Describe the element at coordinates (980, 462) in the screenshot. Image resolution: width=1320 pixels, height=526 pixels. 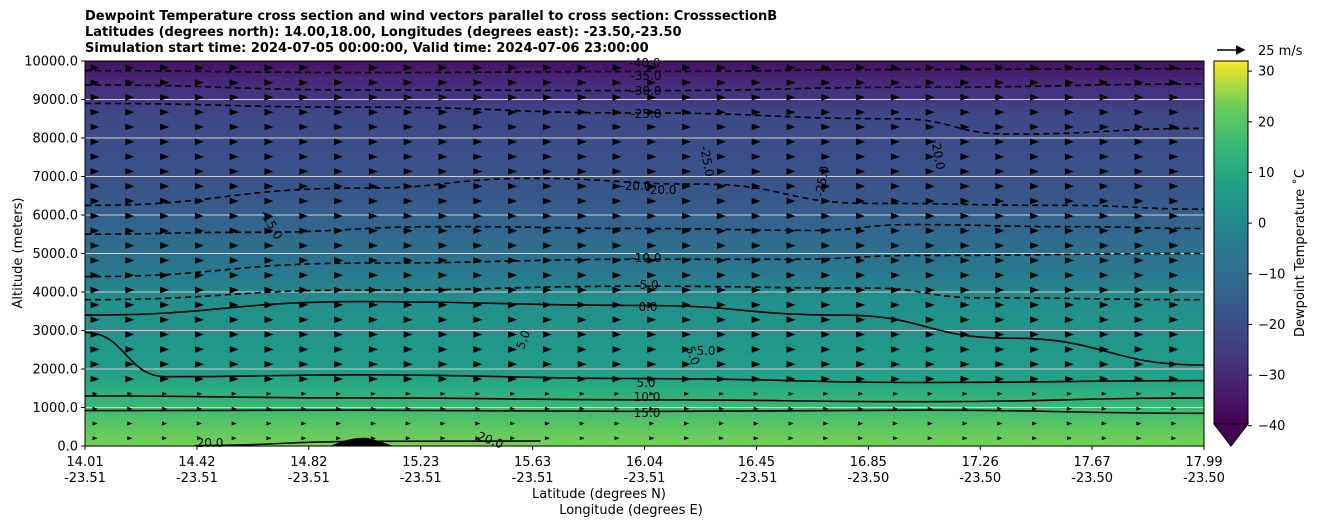
I see `x-tick-lat: 17.26` at that location.